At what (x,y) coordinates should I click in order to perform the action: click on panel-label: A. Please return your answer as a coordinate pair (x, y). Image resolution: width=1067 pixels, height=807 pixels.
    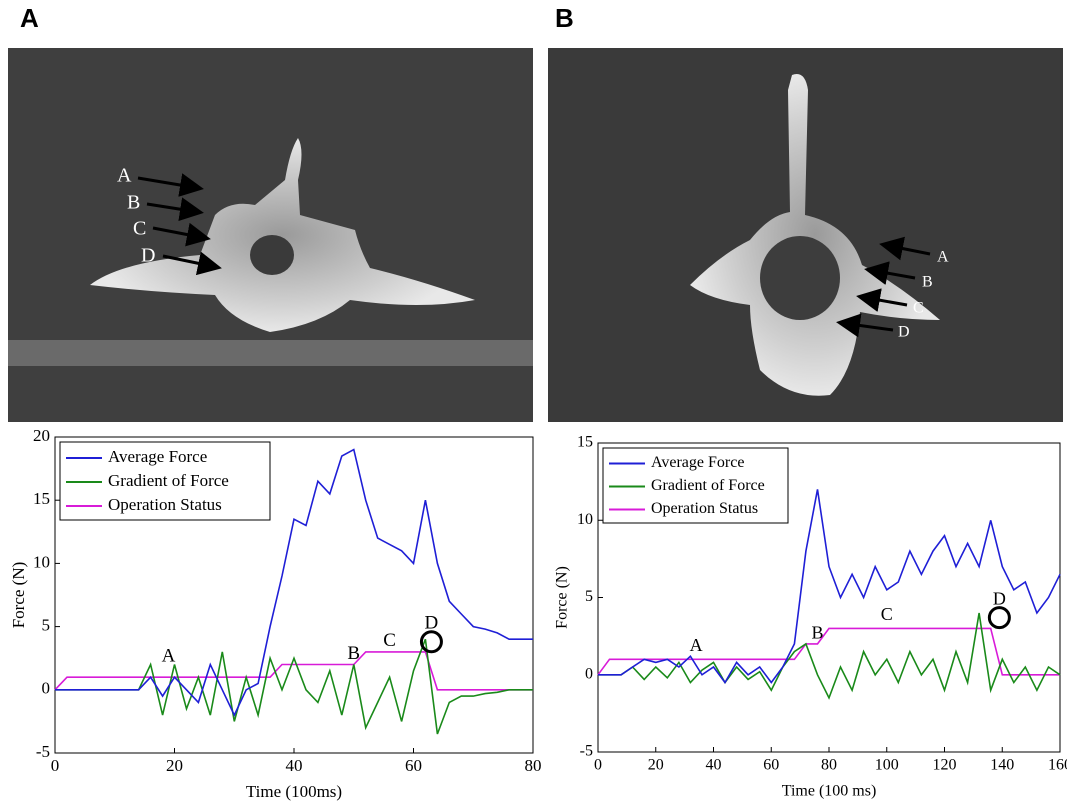
    Looking at the image, I should click on (29, 18).